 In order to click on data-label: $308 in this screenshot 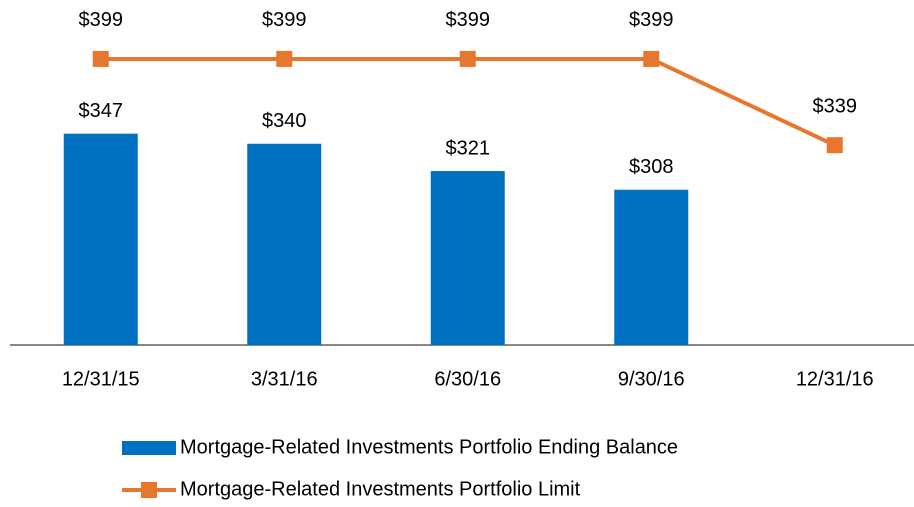, I will do `click(651, 167)`.